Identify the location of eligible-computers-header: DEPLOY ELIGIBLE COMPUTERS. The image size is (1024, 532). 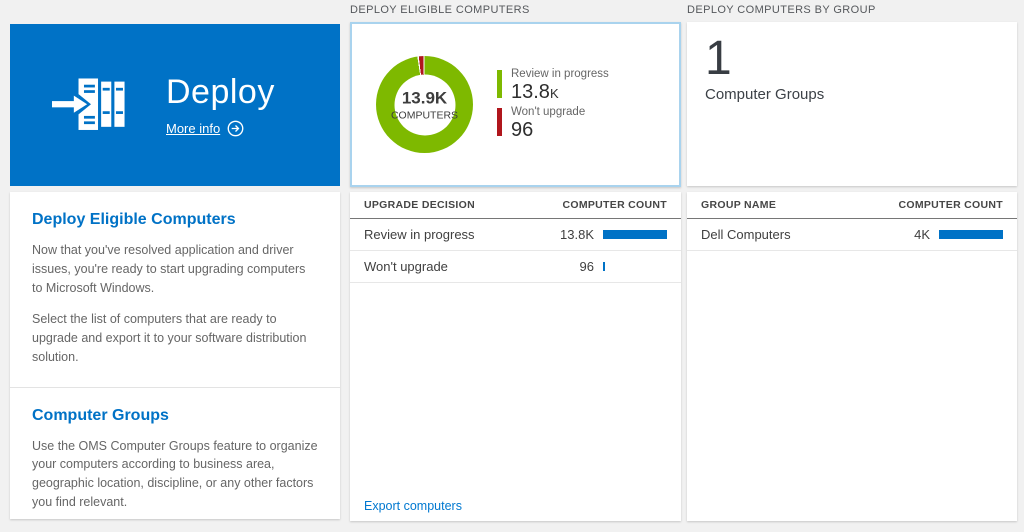
(440, 10).